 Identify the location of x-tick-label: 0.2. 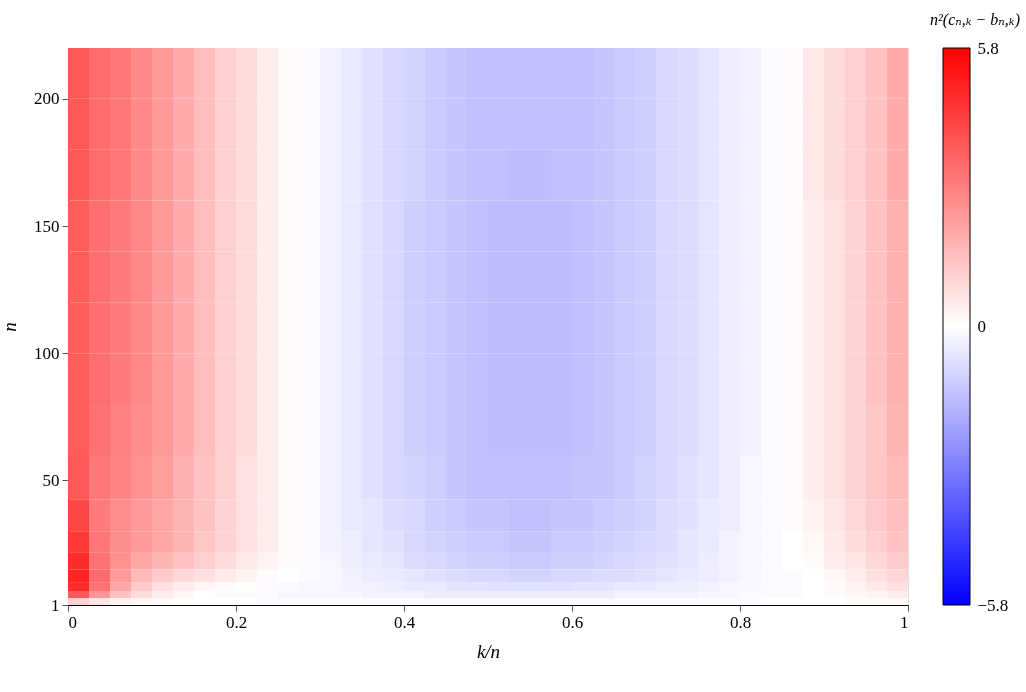
(236, 622).